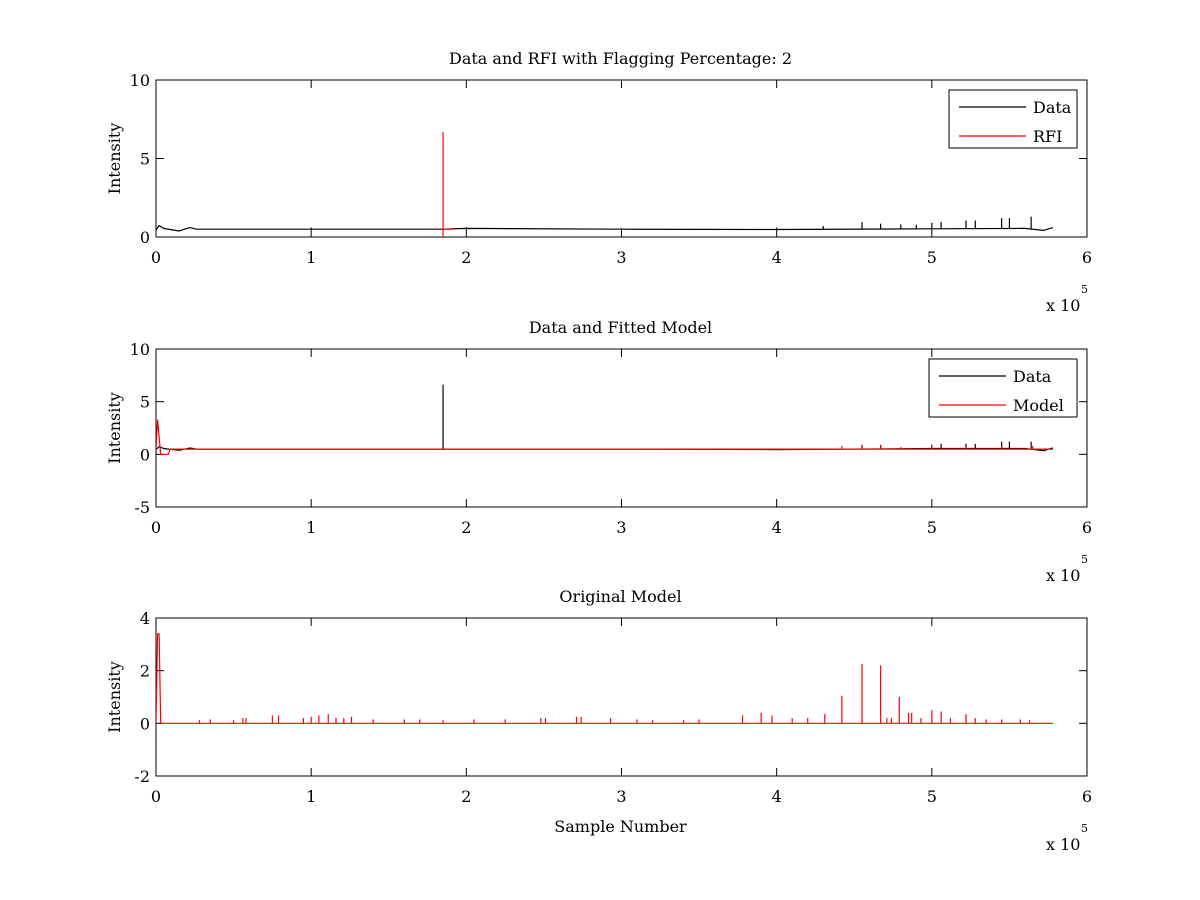 The height and width of the screenshot is (900, 1200). I want to click on series-data, so click(605, 224).